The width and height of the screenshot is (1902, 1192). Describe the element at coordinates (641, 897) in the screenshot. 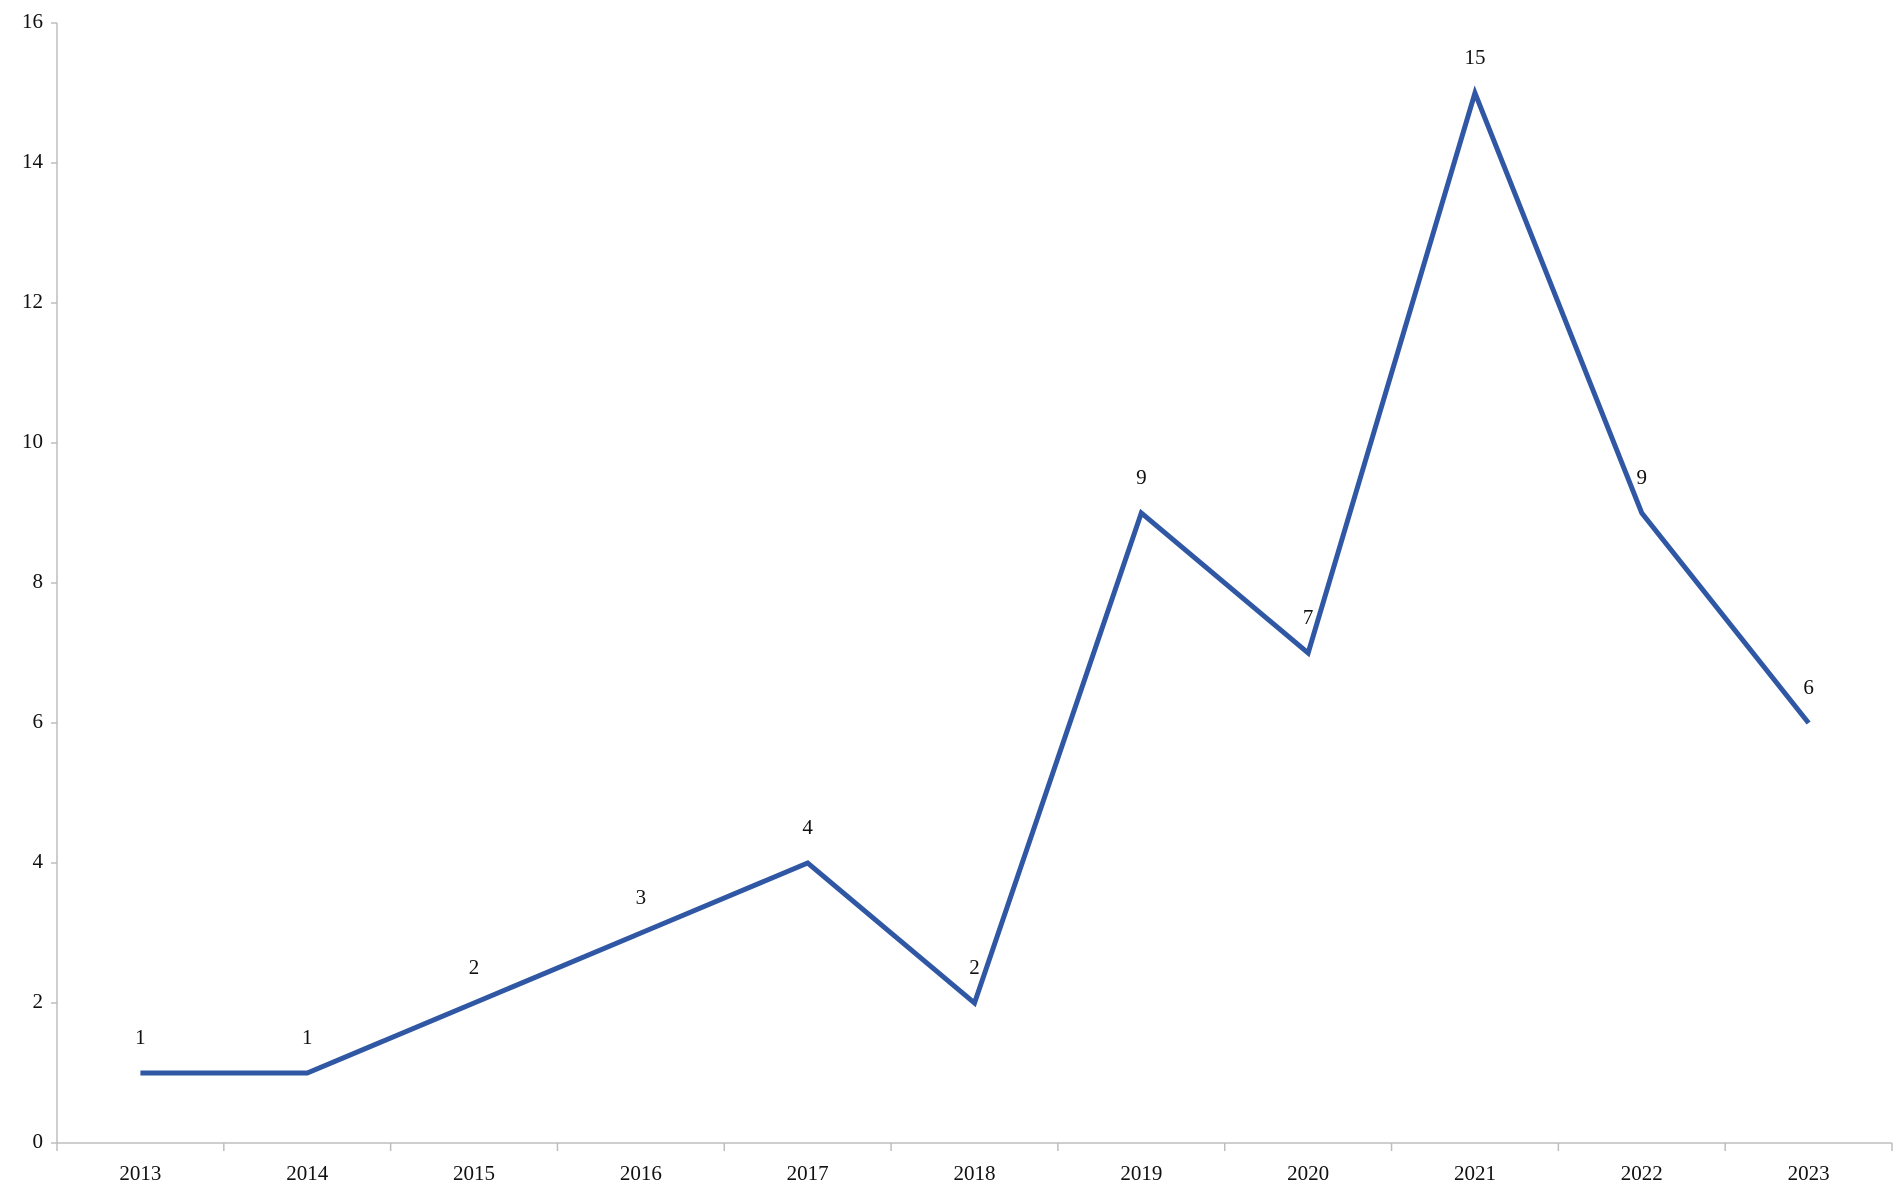

I see `data-label: 3` at that location.